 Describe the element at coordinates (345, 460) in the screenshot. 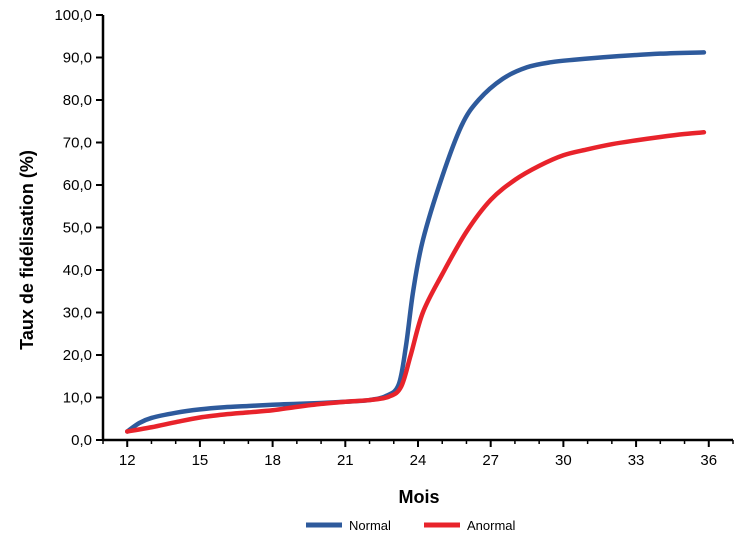

I see `x-tick-label: 21` at that location.